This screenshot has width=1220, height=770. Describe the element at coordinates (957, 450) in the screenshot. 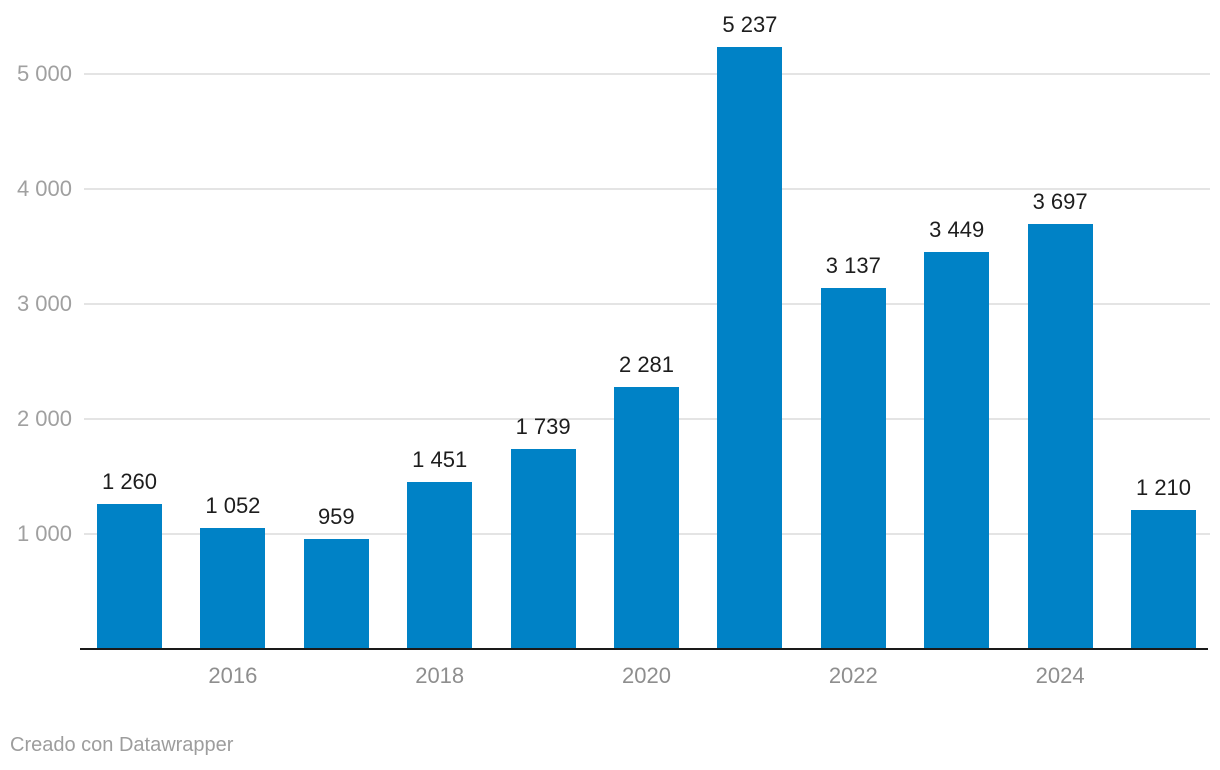

I see `bar-2023` at that location.